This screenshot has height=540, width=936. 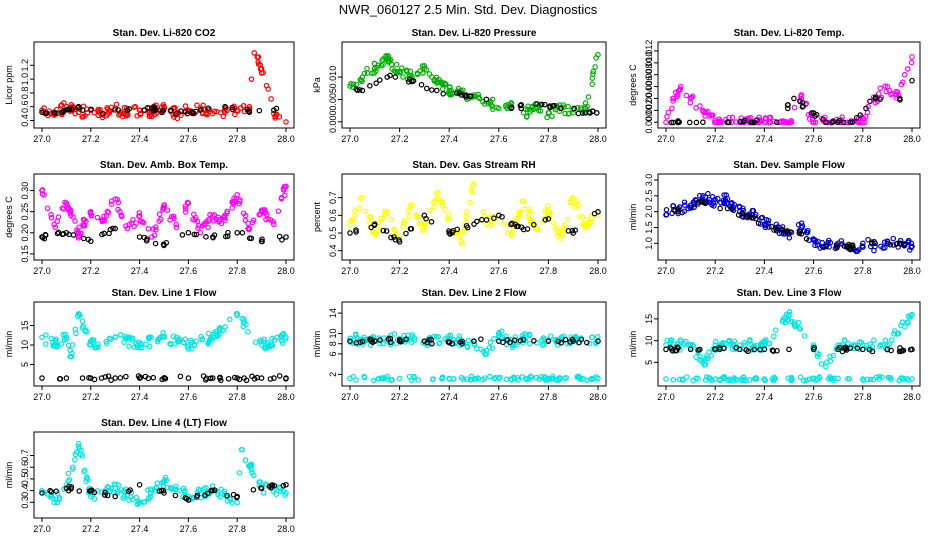 What do you see at coordinates (25, 254) in the screenshot?
I see `y-tick-label: 0.15` at bounding box center [25, 254].